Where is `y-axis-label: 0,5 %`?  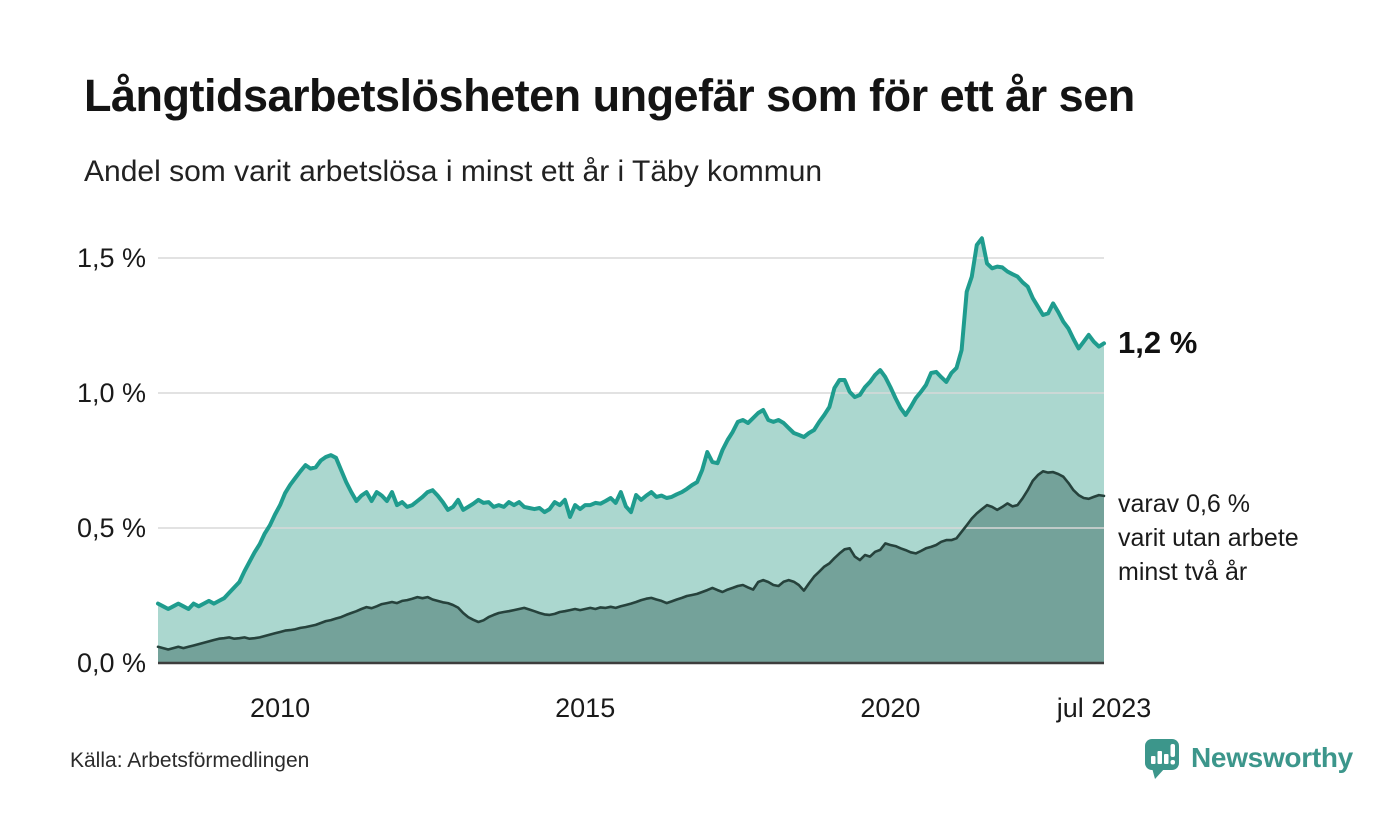
y-axis-label: 0,5 % is located at coordinates (111, 528).